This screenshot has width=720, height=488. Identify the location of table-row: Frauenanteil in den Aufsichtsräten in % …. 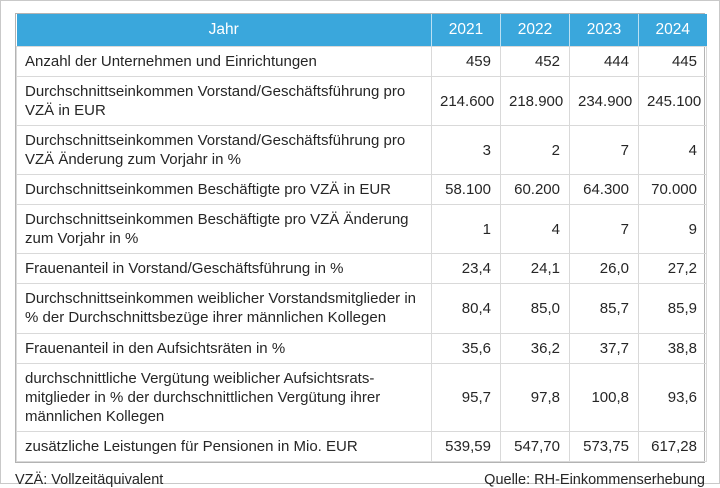
(361, 348).